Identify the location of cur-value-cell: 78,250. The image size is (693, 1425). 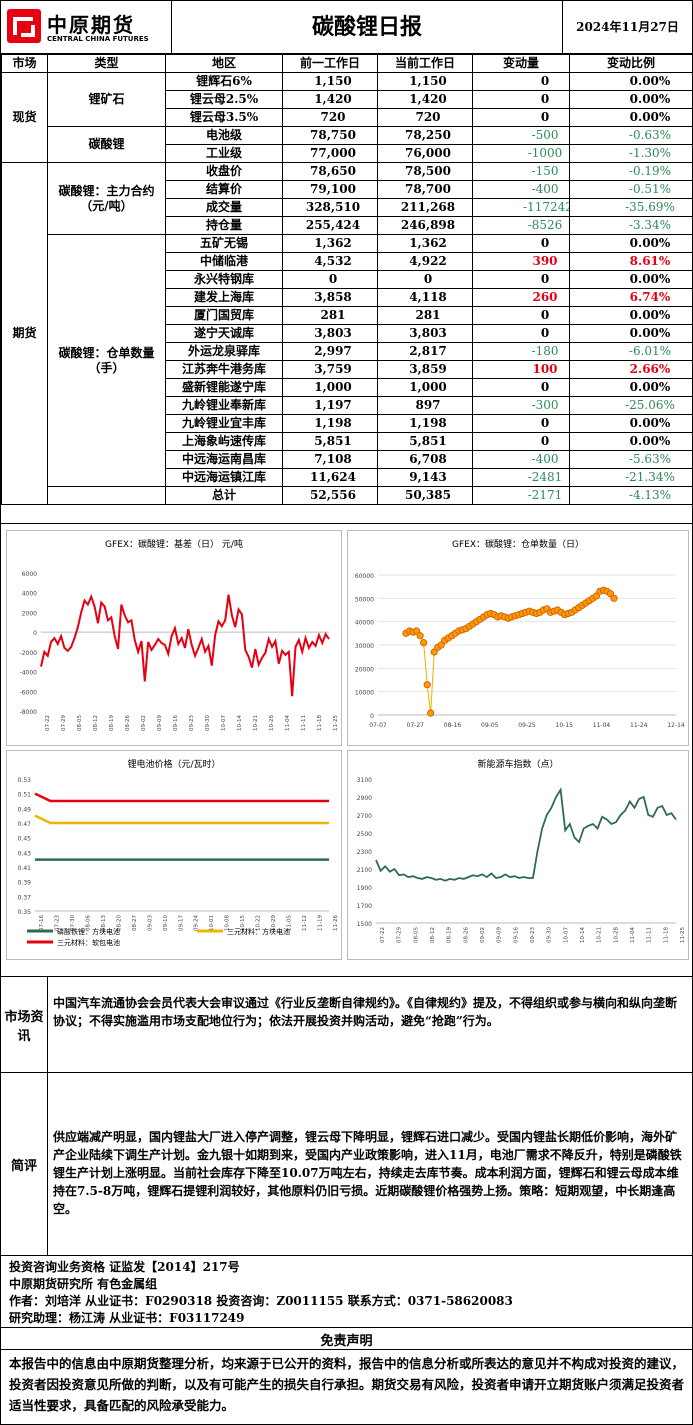
(425, 135).